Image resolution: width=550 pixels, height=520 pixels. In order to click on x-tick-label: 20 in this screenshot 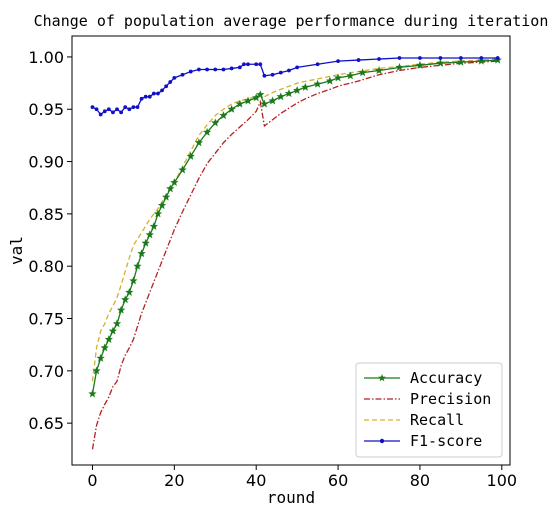, I will do `click(174, 480)`.